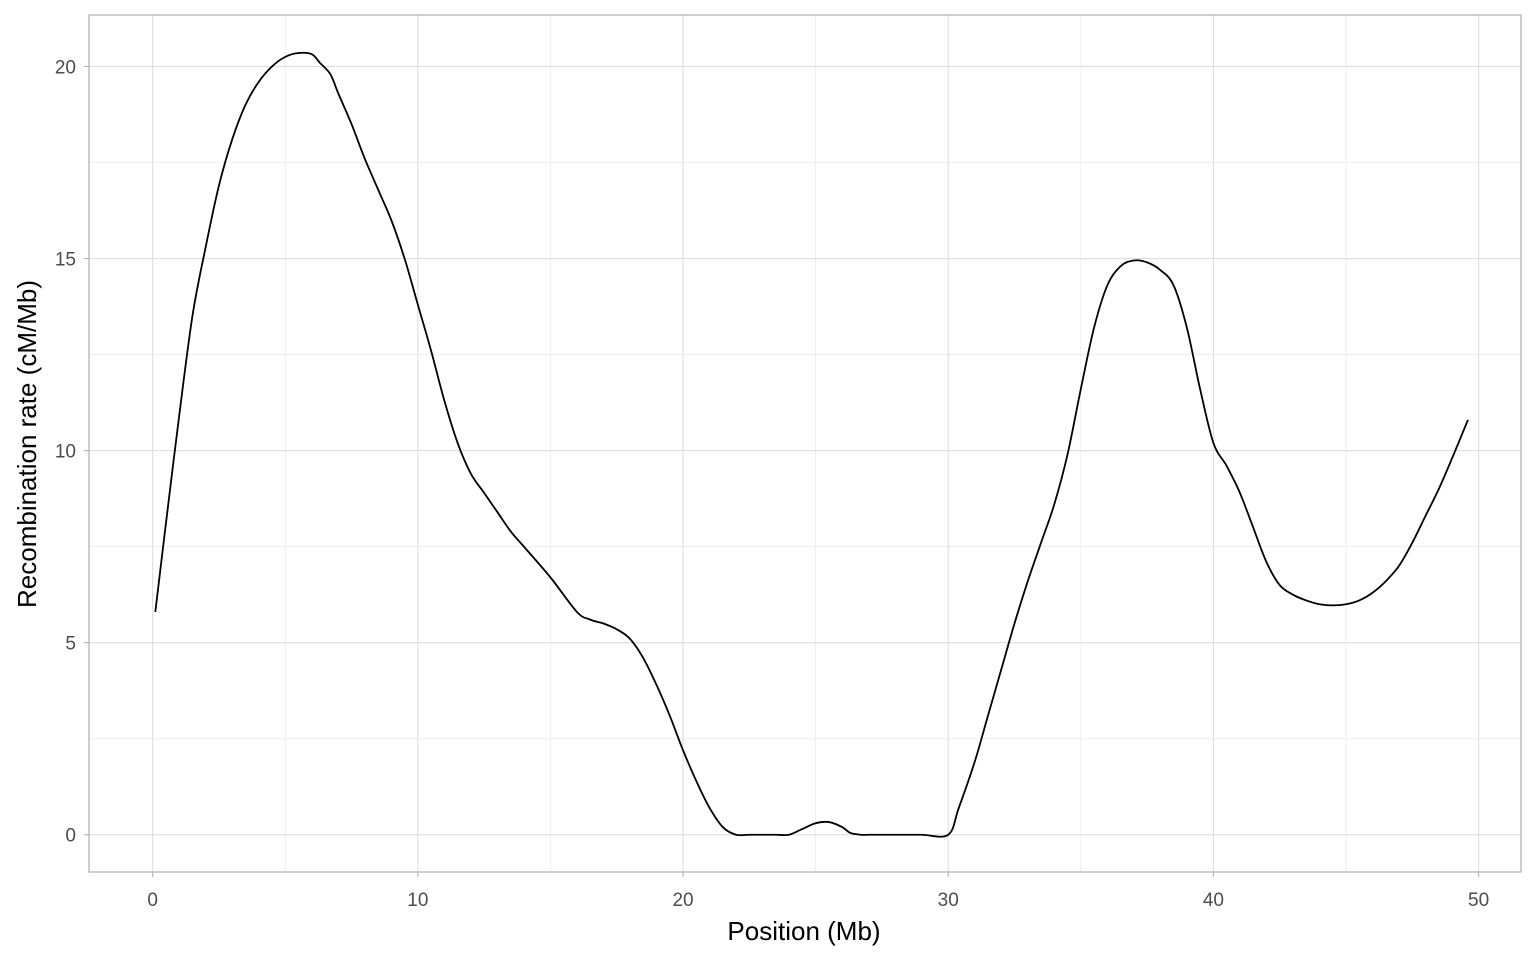 The width and height of the screenshot is (1536, 960). Describe the element at coordinates (803, 931) in the screenshot. I see `x-axis-title: Position (Mb)` at that location.